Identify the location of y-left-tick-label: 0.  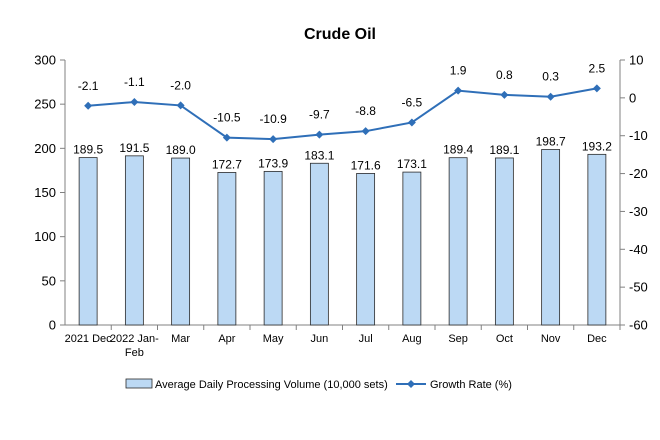
(52, 325).